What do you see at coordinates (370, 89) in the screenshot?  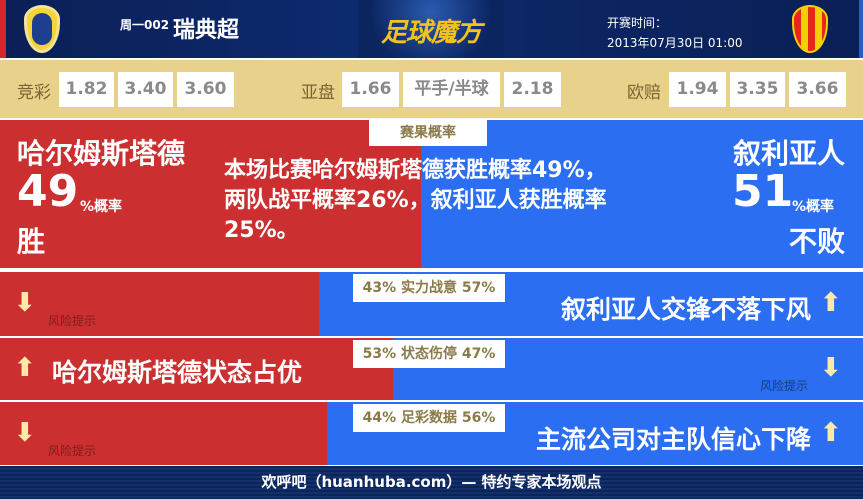 I see `yapan-odd: 1.66` at bounding box center [370, 89].